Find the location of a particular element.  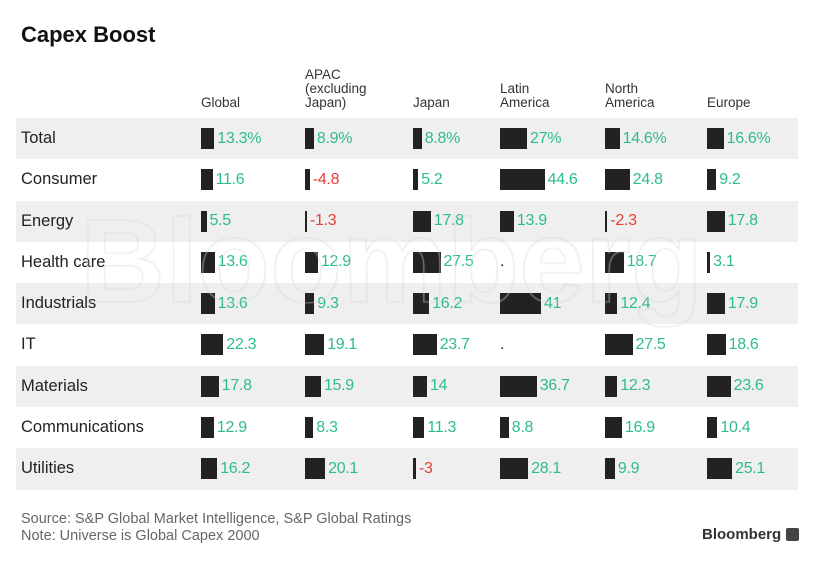

table-cell: 14 is located at coordinates (430, 386).